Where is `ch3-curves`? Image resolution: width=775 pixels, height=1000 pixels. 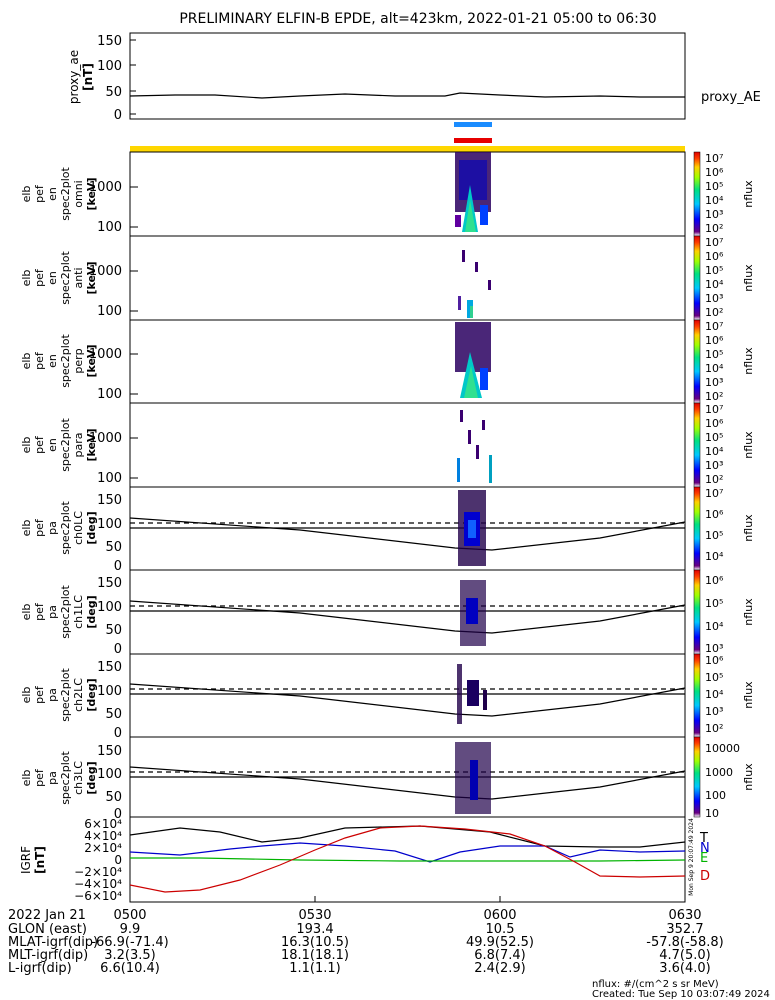
ch3-curves is located at coordinates (407, 783).